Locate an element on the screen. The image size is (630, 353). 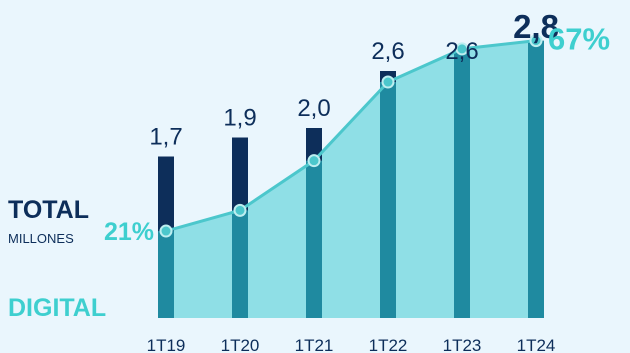
total-bar-digital-part-1T19 is located at coordinates (166, 274).